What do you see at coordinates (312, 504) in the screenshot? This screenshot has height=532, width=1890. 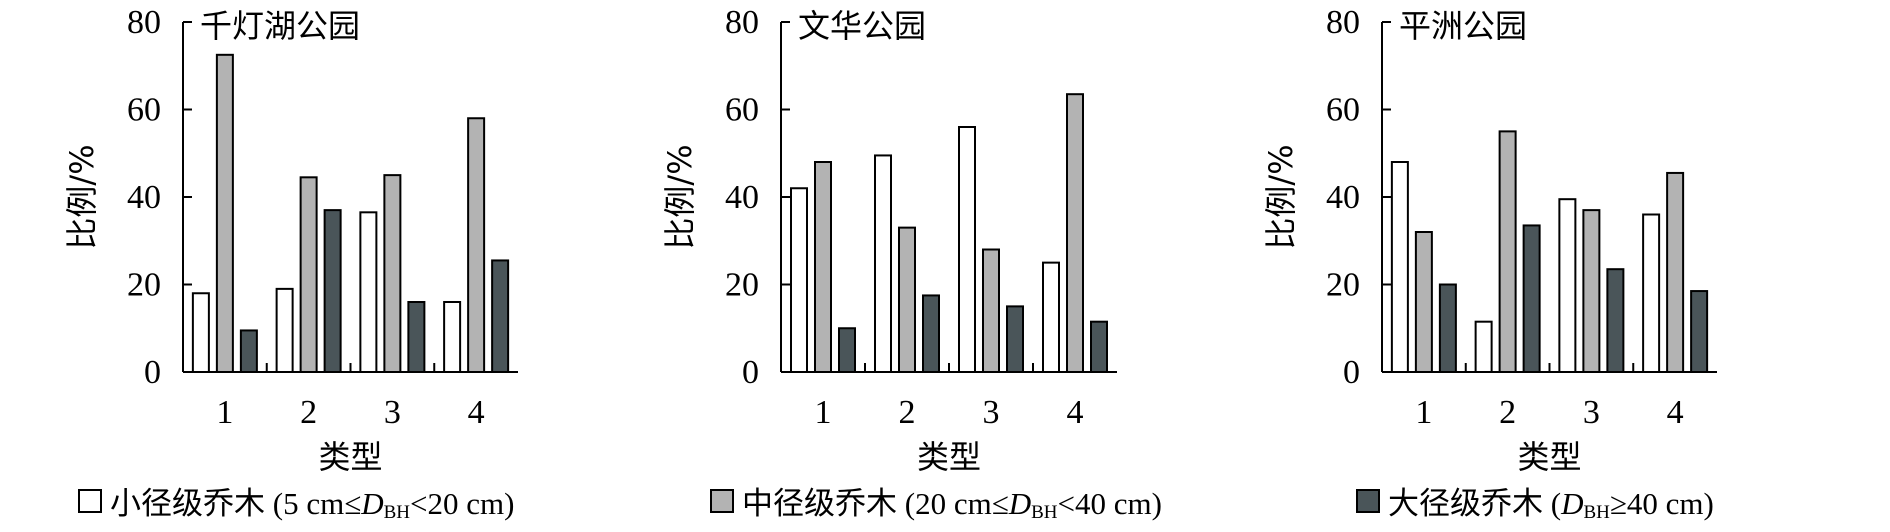 I see `legend-label-small: 小径级乔木 (5 cm≤DBH<20 cm)` at bounding box center [312, 504].